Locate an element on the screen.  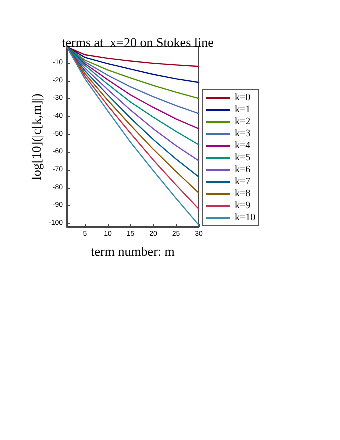
legend-label: k=8 is located at coordinates (243, 194).